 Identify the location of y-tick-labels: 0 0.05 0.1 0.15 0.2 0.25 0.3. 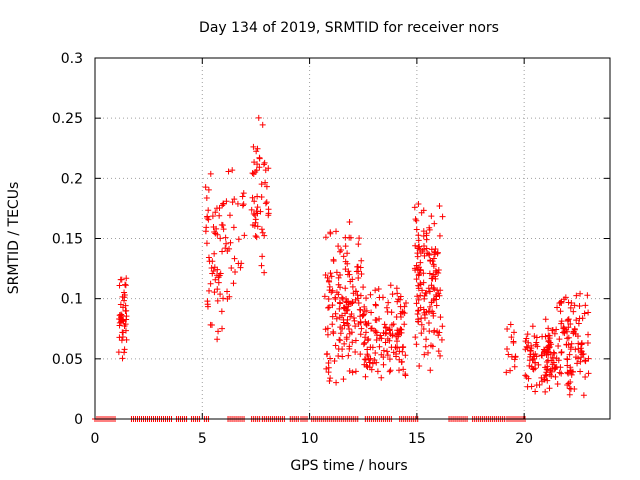
(67, 239).